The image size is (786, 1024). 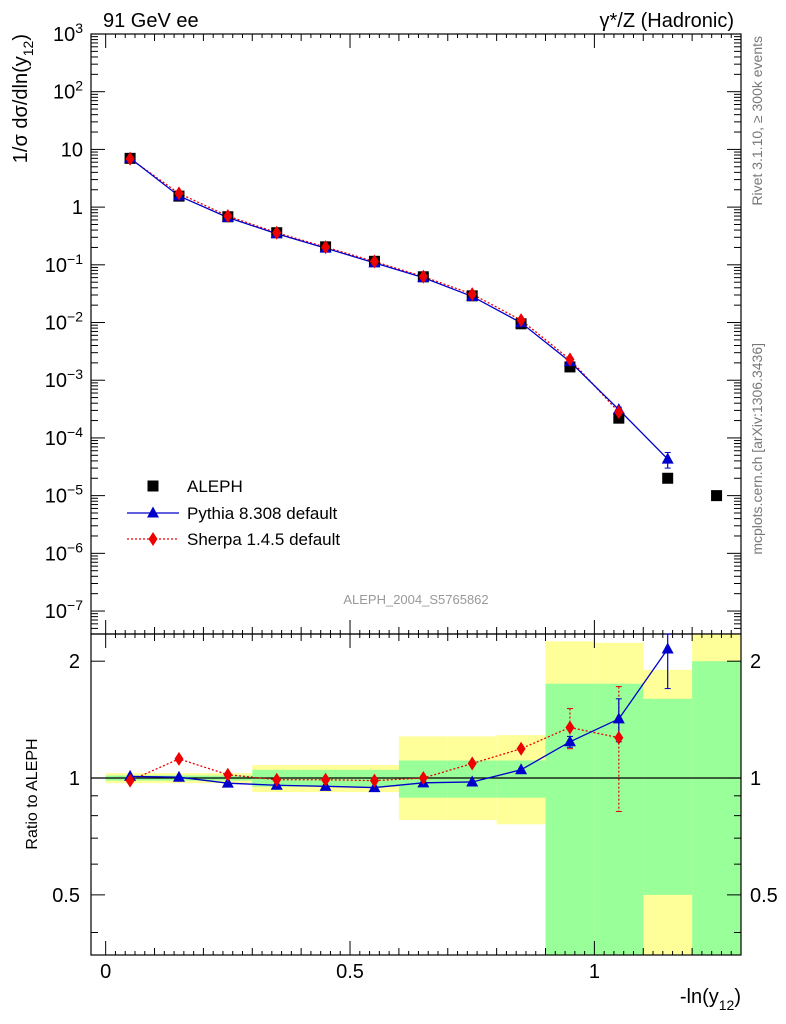 What do you see at coordinates (64, 264) in the screenshot?
I see `main-y-tick-label: 10⁻¹` at bounding box center [64, 264].